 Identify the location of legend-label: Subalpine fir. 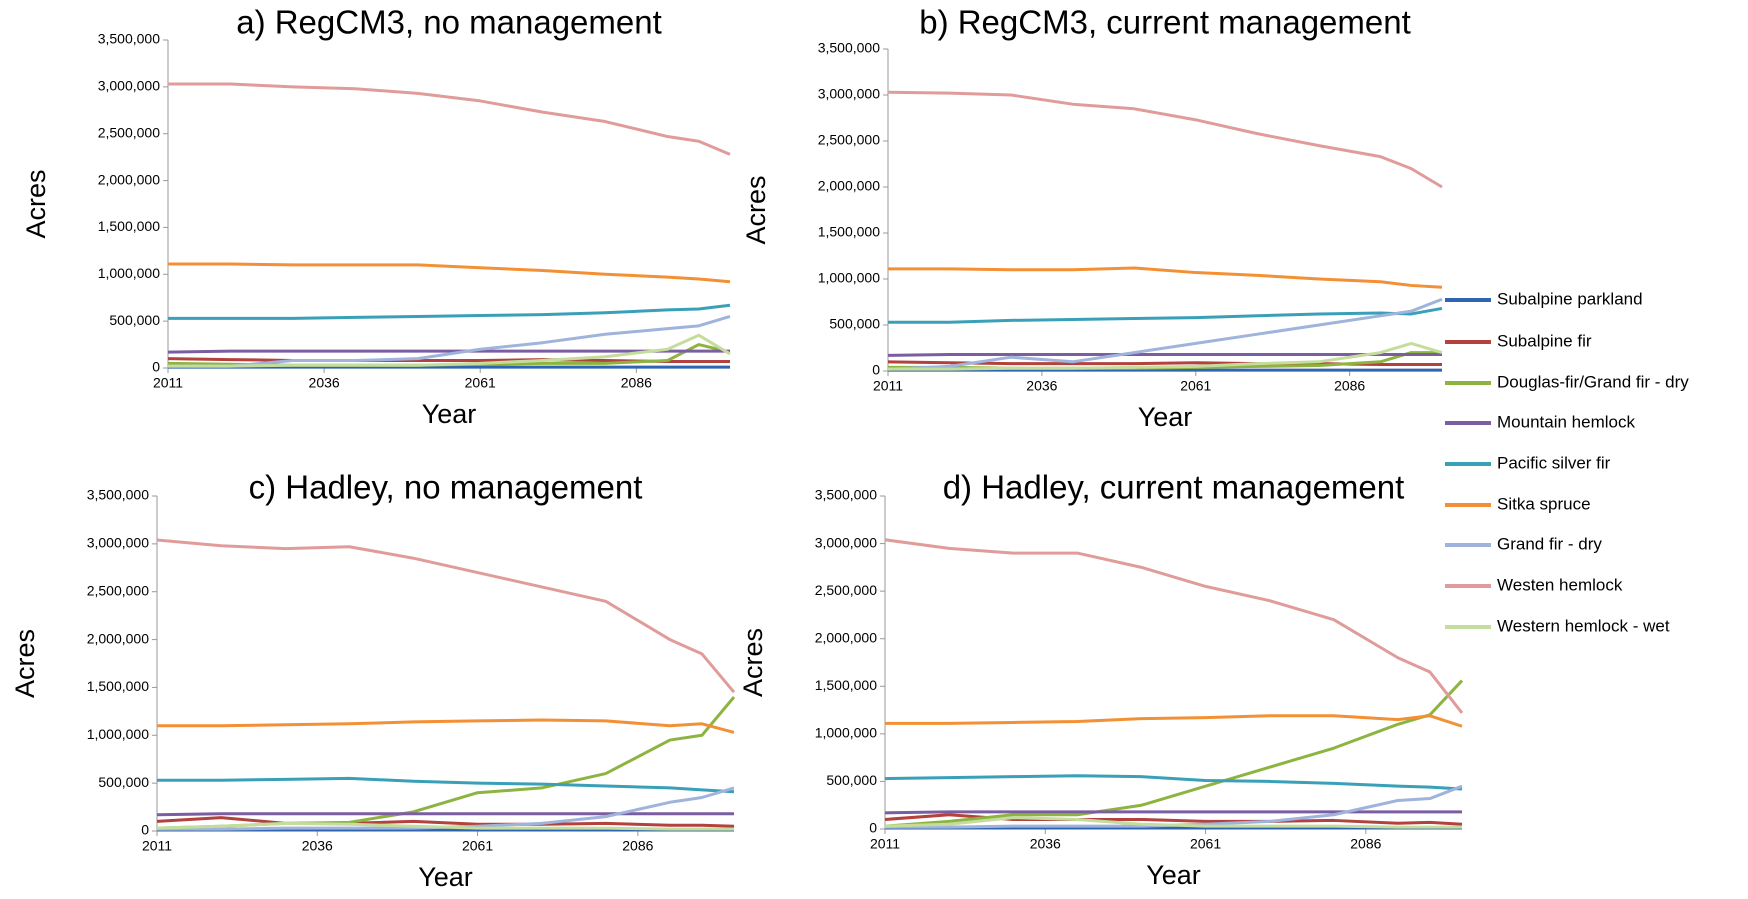
(1544, 340).